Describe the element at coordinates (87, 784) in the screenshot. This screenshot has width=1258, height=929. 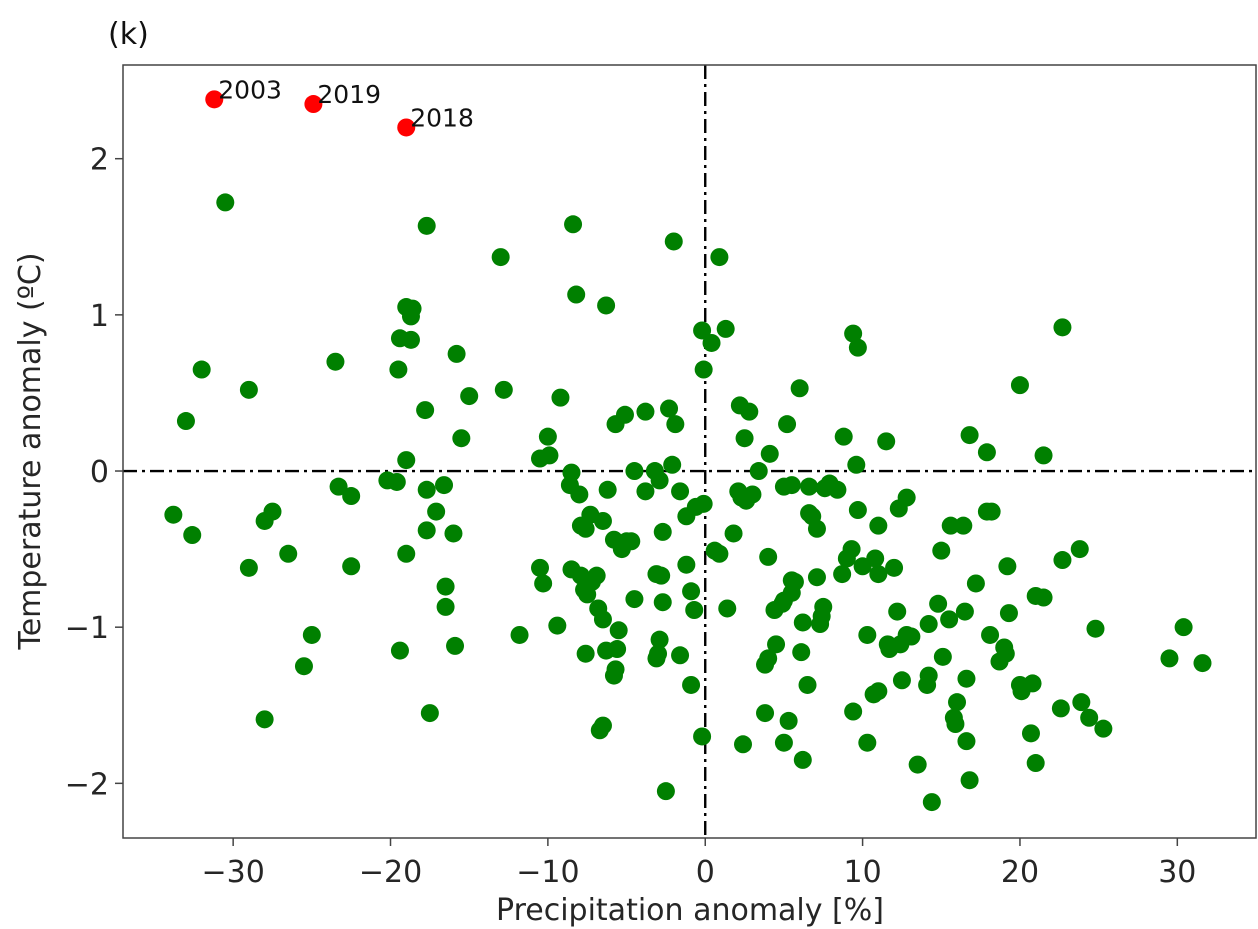
I see `y-tick-label: −2` at that location.